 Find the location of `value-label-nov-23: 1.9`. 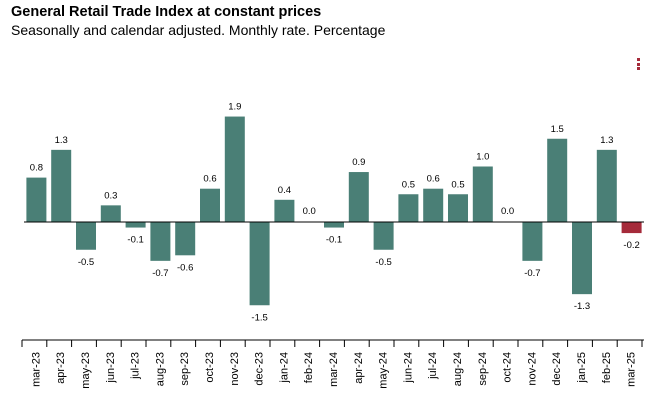

value-label-nov-23: 1.9 is located at coordinates (234, 107).